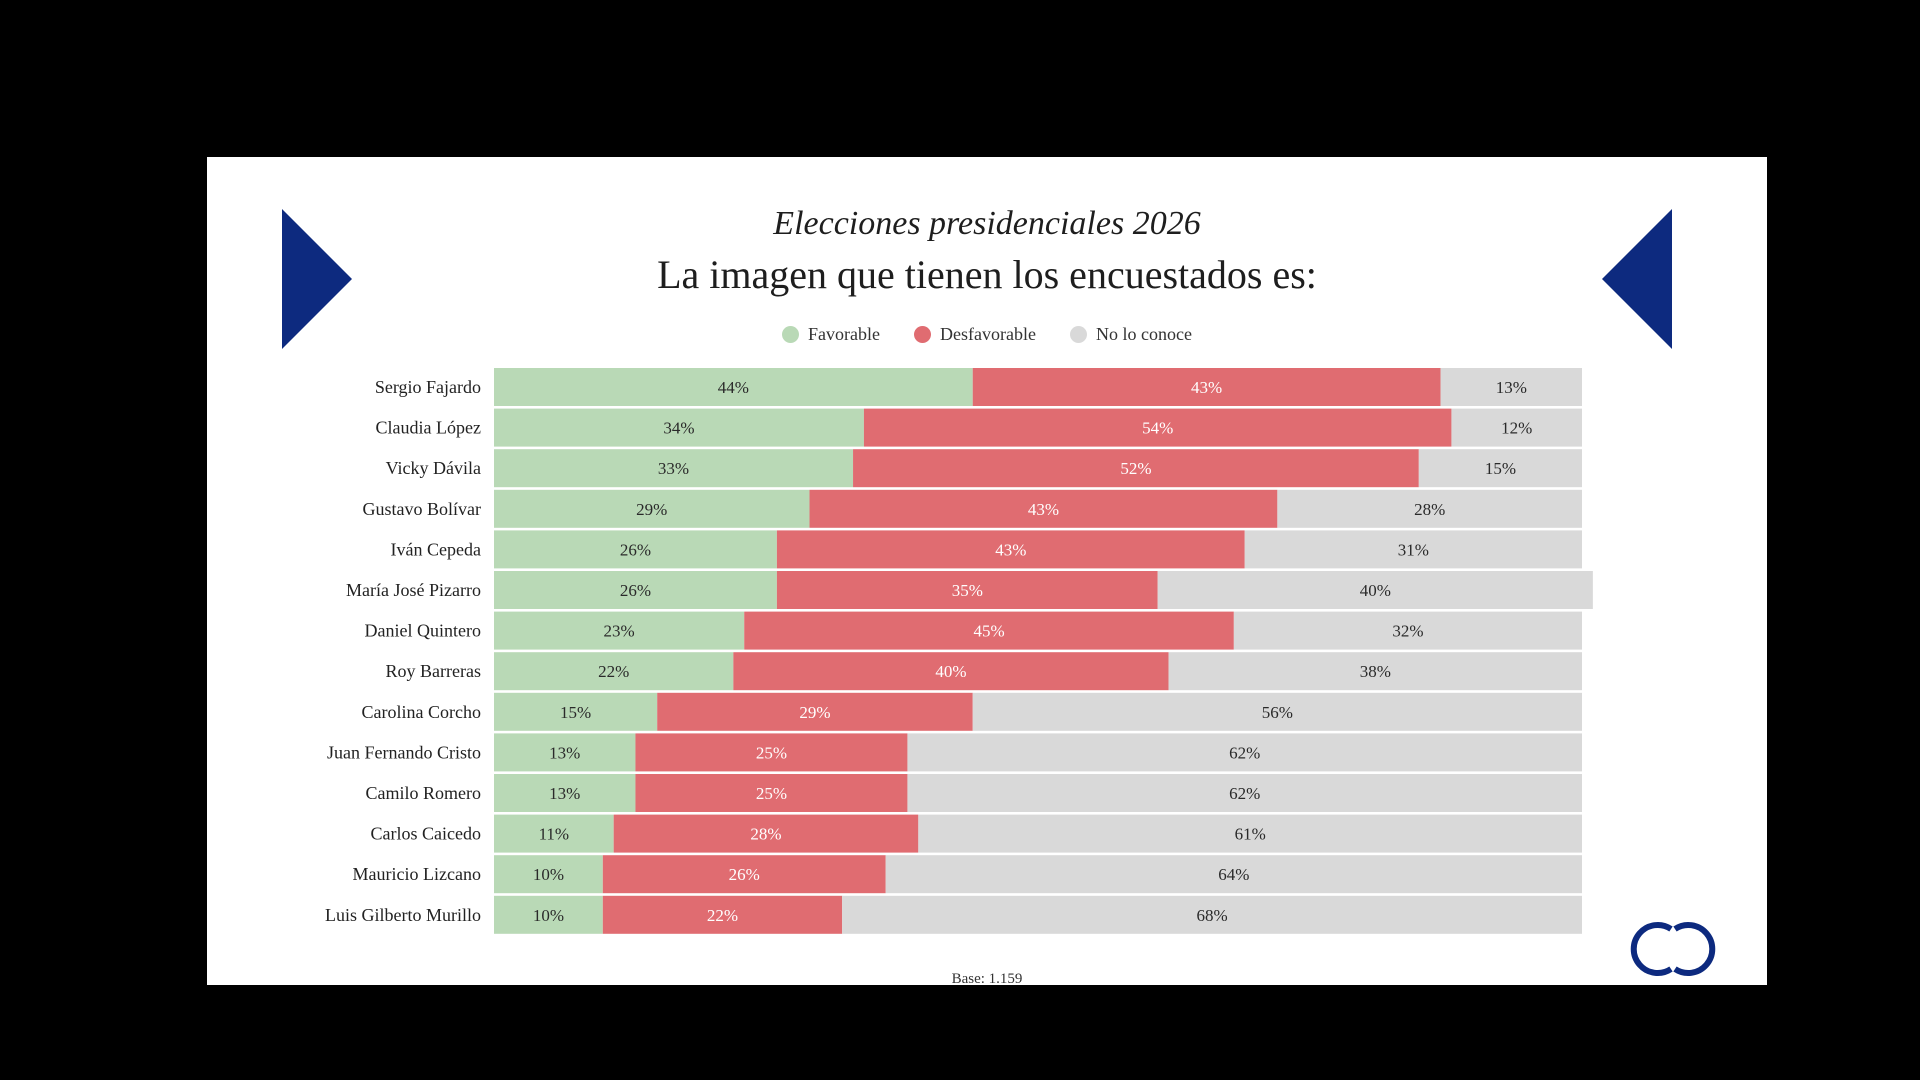 This screenshot has width=1920, height=1080. What do you see at coordinates (413, 590) in the screenshot?
I see `category-label-maria-jose-pizarro: María José Pizarro` at bounding box center [413, 590].